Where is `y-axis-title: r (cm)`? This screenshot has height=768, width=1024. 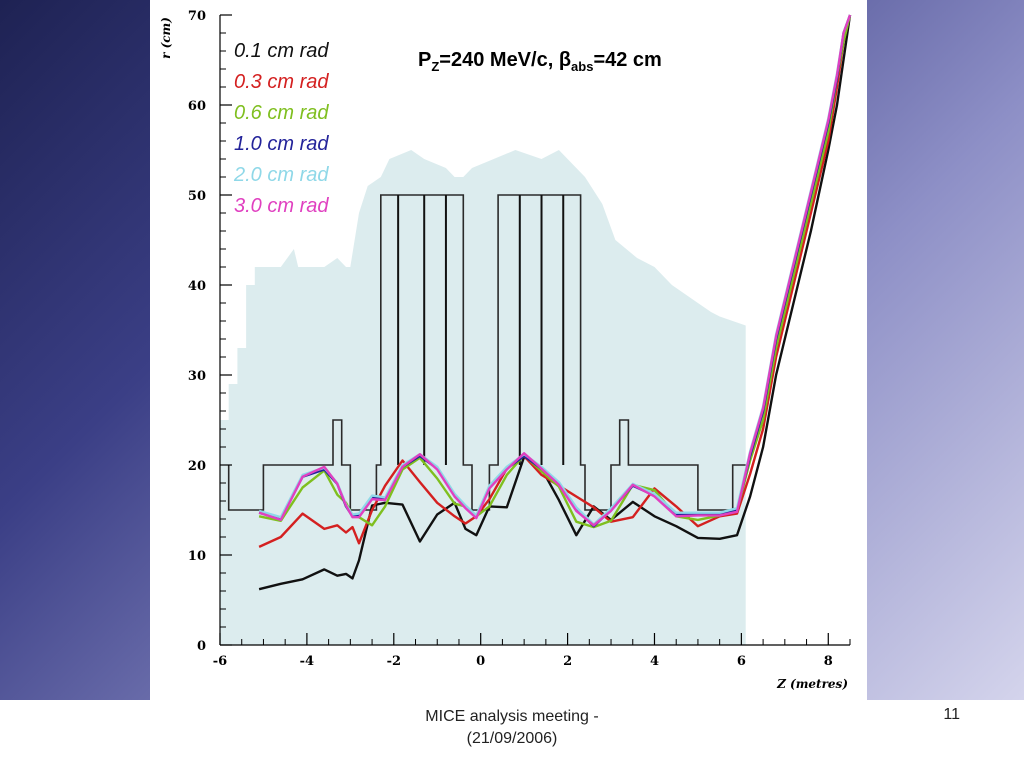 y-axis-title: r (cm) is located at coordinates (166, 38).